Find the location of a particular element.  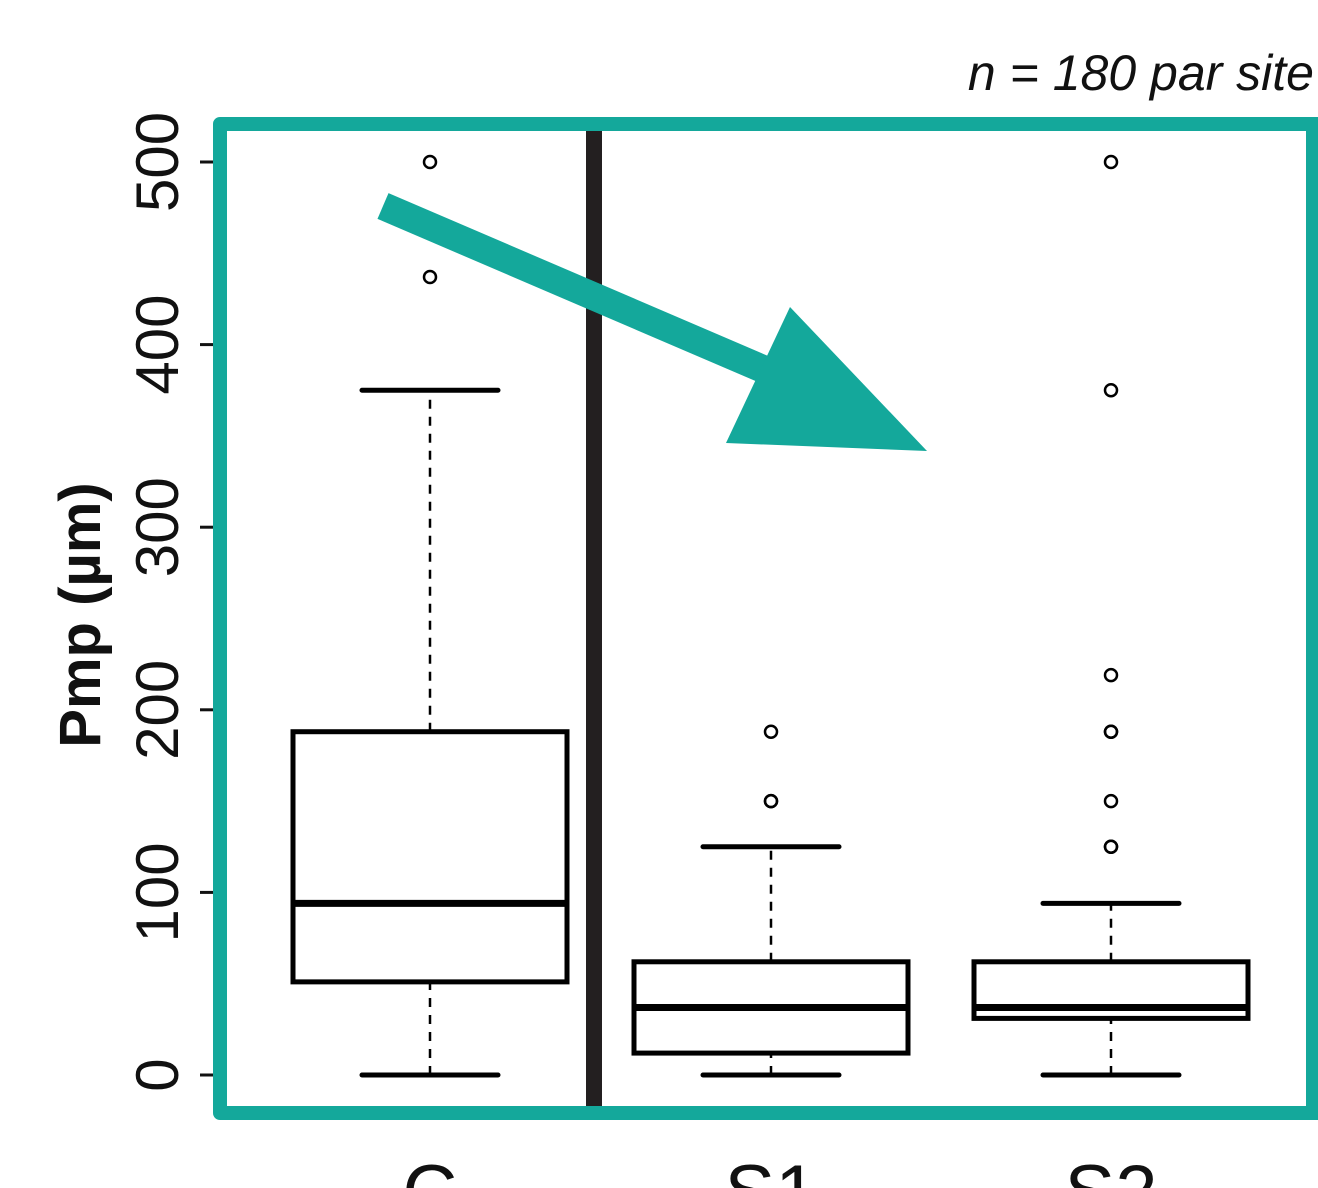

boxplot-s1 is located at coordinates (771, 901).